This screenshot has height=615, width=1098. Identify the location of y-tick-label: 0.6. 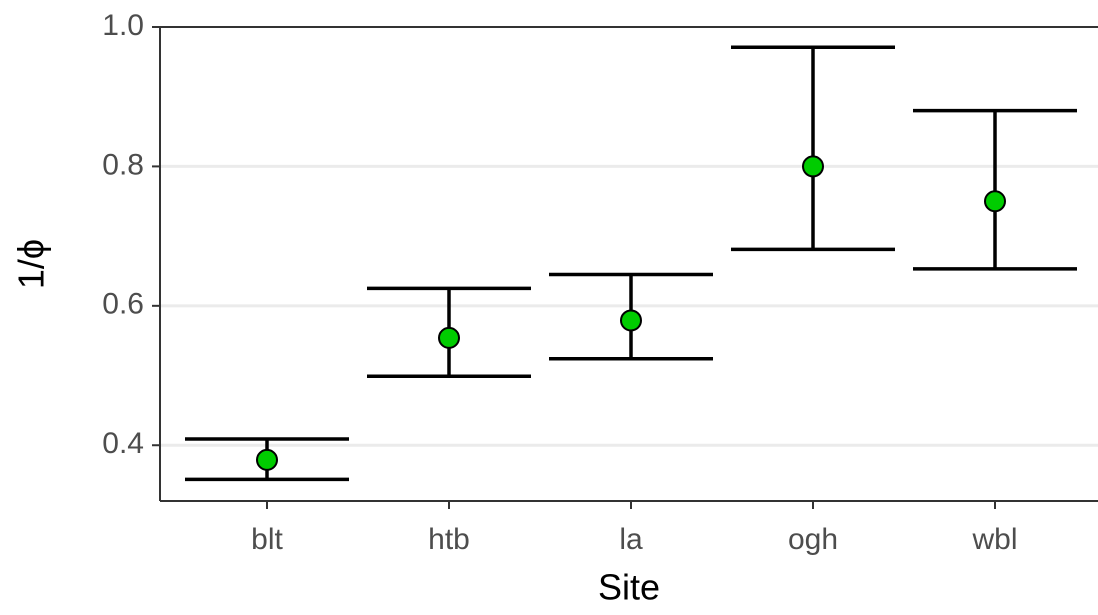
(123, 304).